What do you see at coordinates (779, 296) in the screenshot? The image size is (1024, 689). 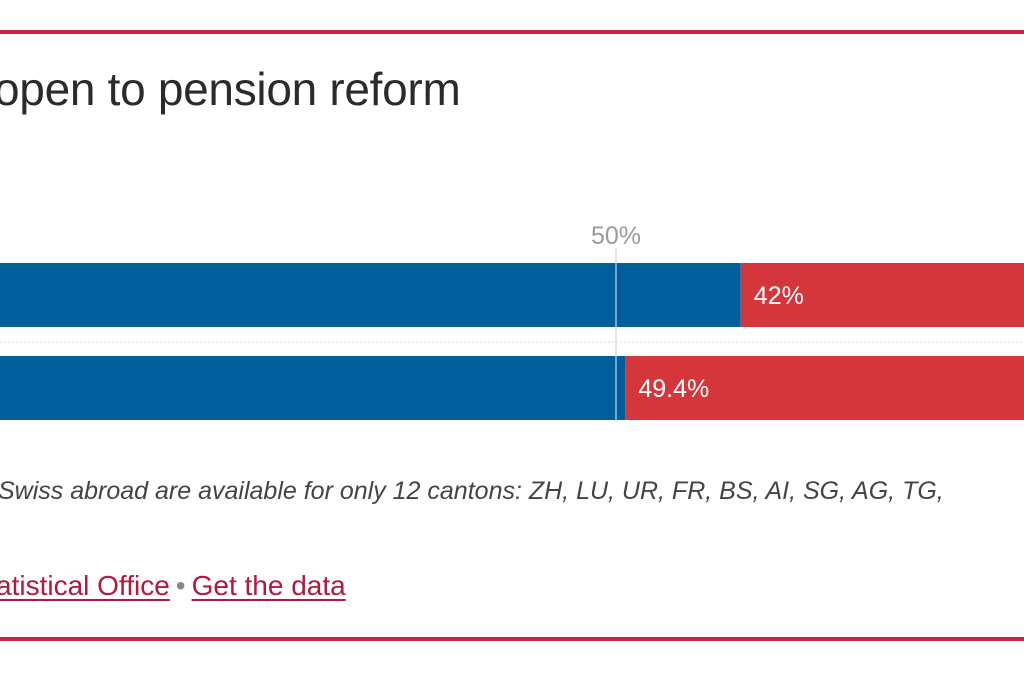 I see `data-label-row-1: 42%` at bounding box center [779, 296].